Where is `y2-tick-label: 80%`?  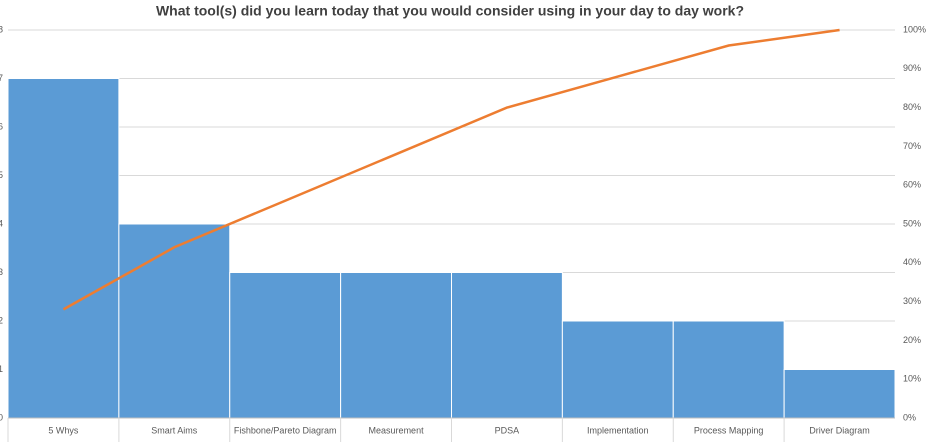 y2-tick-label: 80% is located at coordinates (912, 107).